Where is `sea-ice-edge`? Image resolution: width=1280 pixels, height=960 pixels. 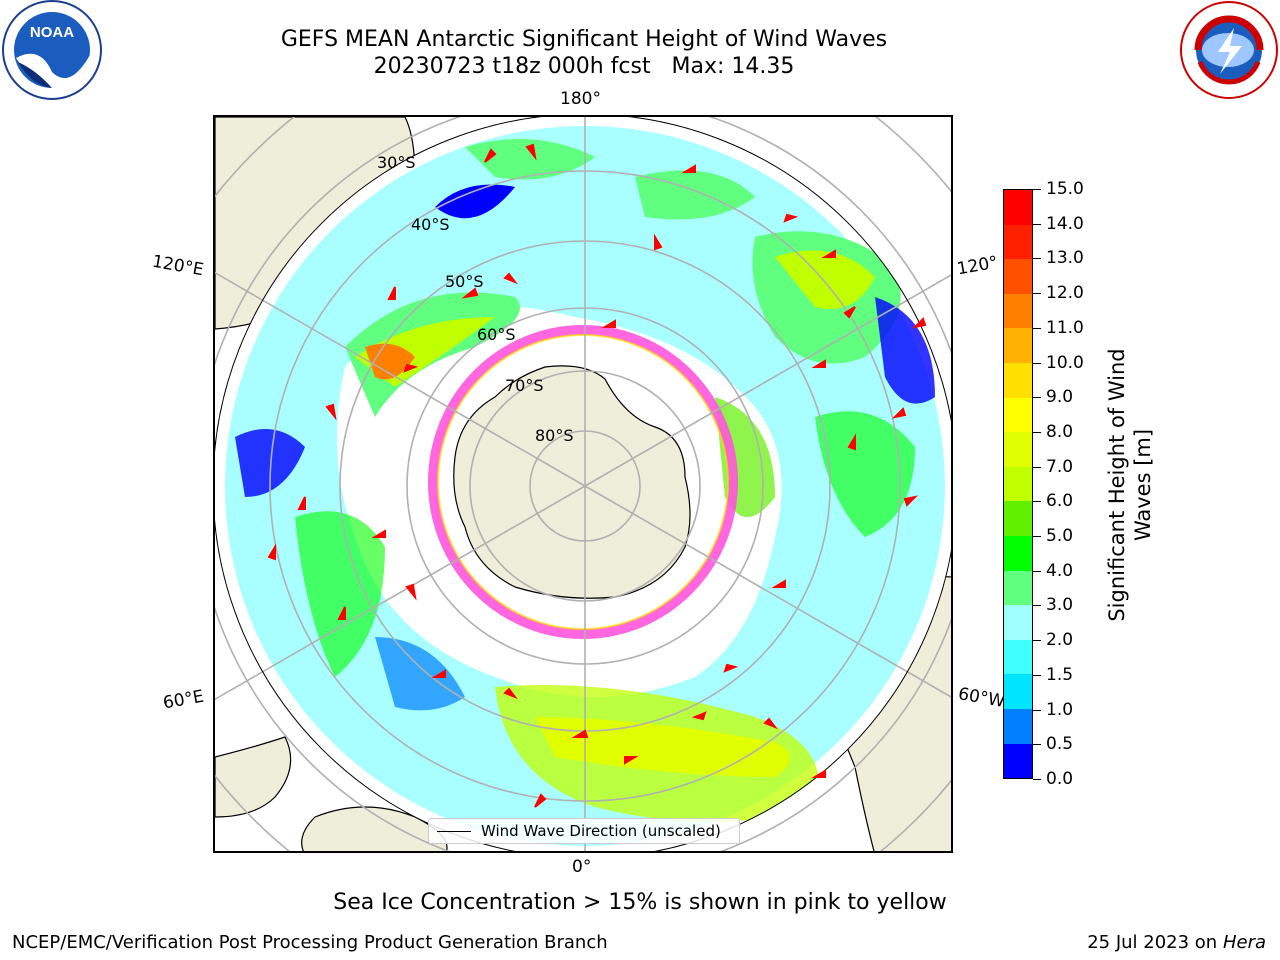
sea-ice-edge is located at coordinates (583, 482).